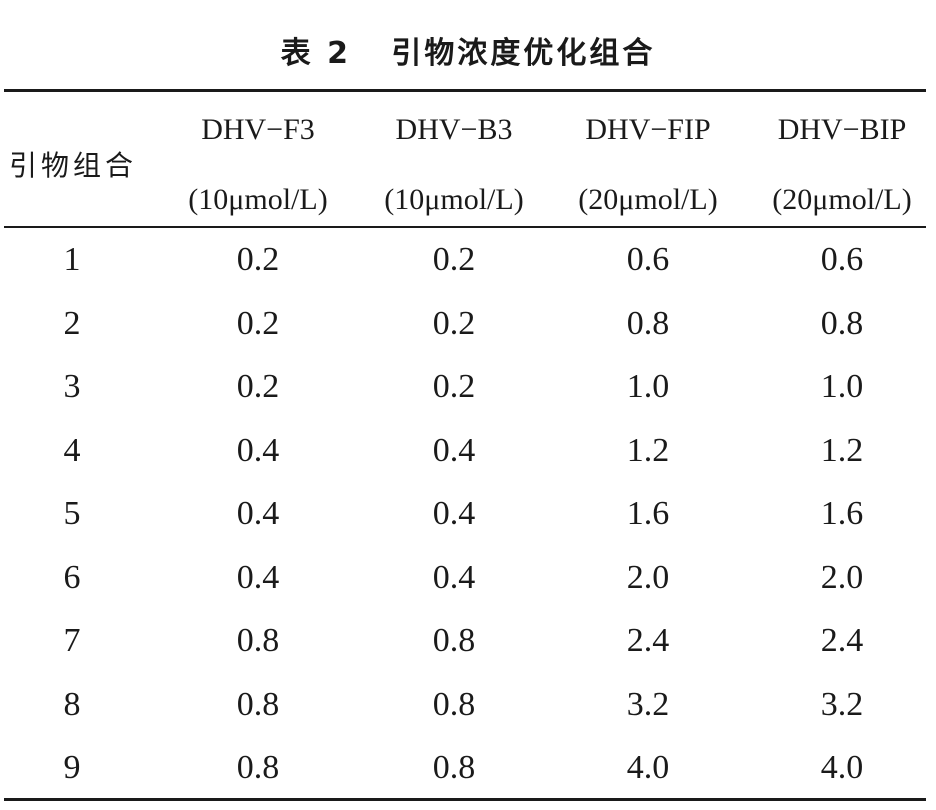 The image size is (936, 810). What do you see at coordinates (648, 129) in the screenshot?
I see `column-header-name: DHV−FIP` at bounding box center [648, 129].